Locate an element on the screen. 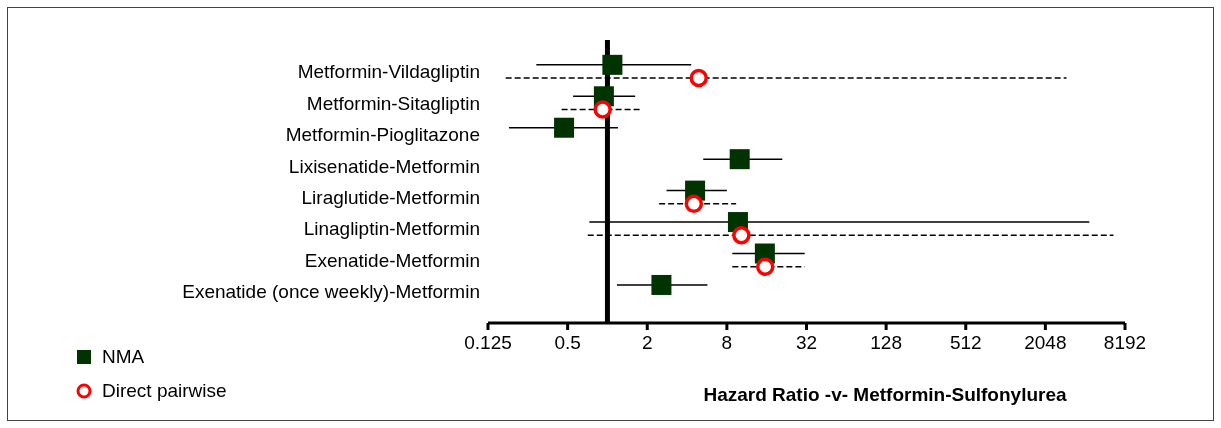 This screenshot has height=428, width=1221. y-tick-label: Liraglutide-Metformin is located at coordinates (390, 197).